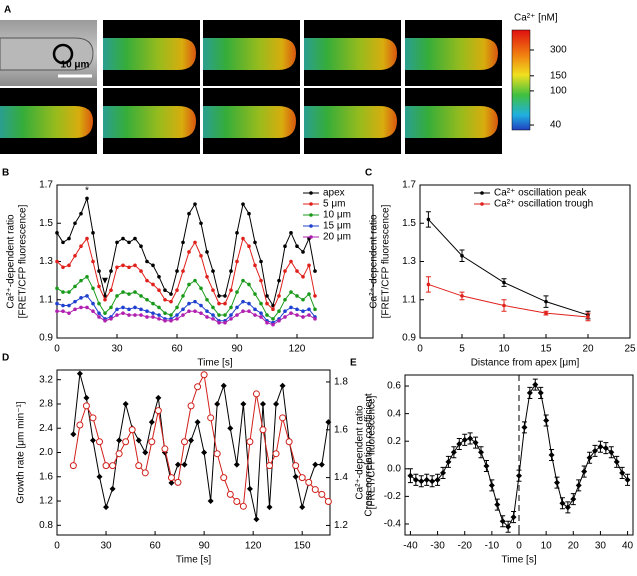 The height and width of the screenshot is (576, 637). I want to click on y-tick-label: 0.9, so click(409, 338).